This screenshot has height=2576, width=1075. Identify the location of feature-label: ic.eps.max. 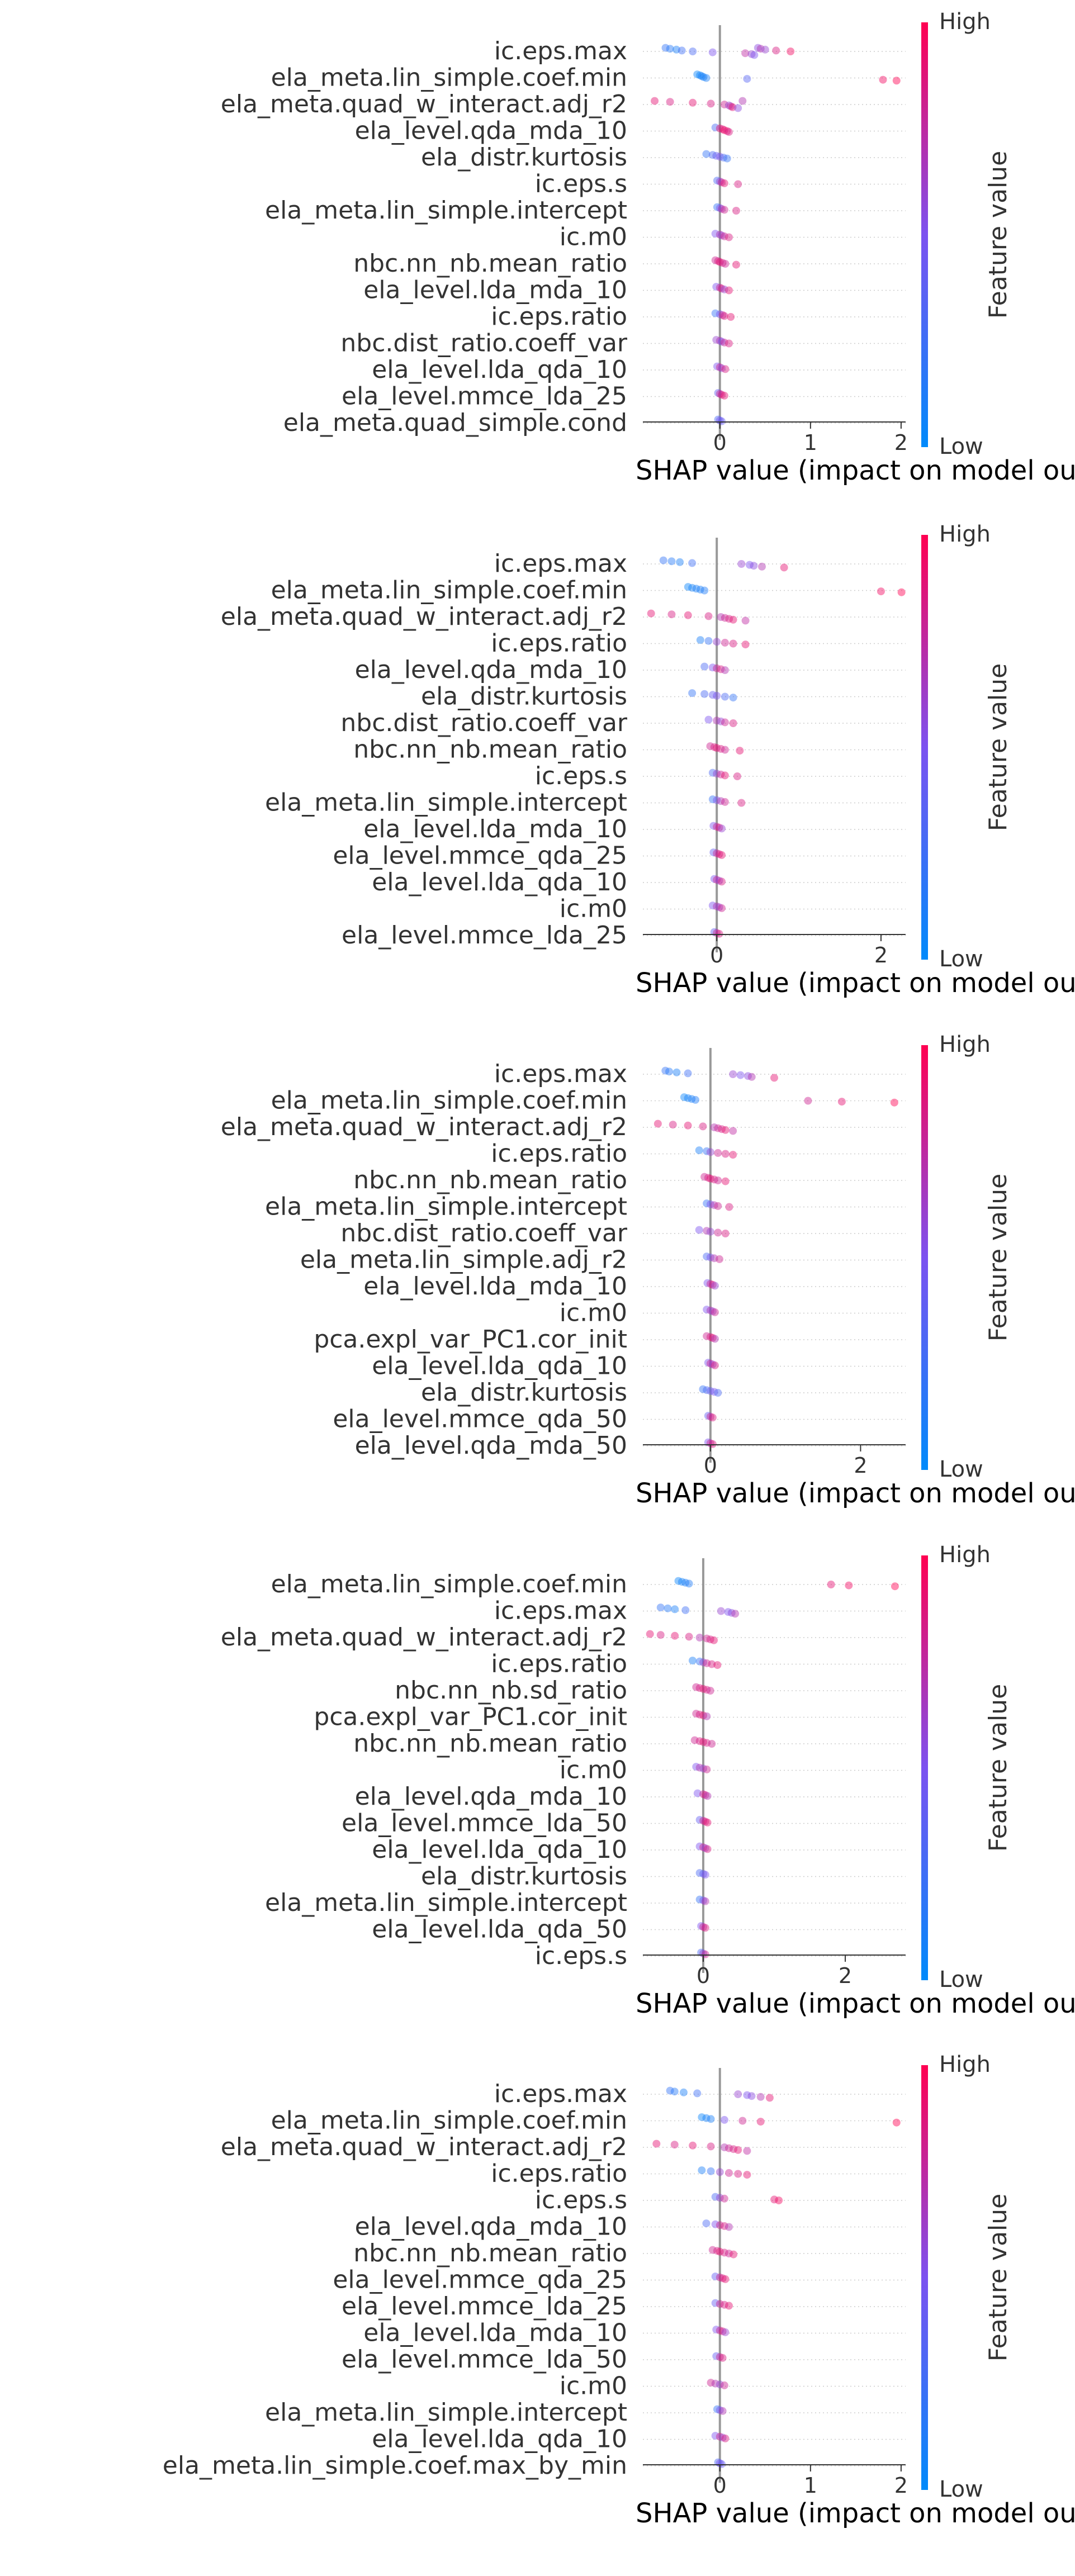
(560, 1611).